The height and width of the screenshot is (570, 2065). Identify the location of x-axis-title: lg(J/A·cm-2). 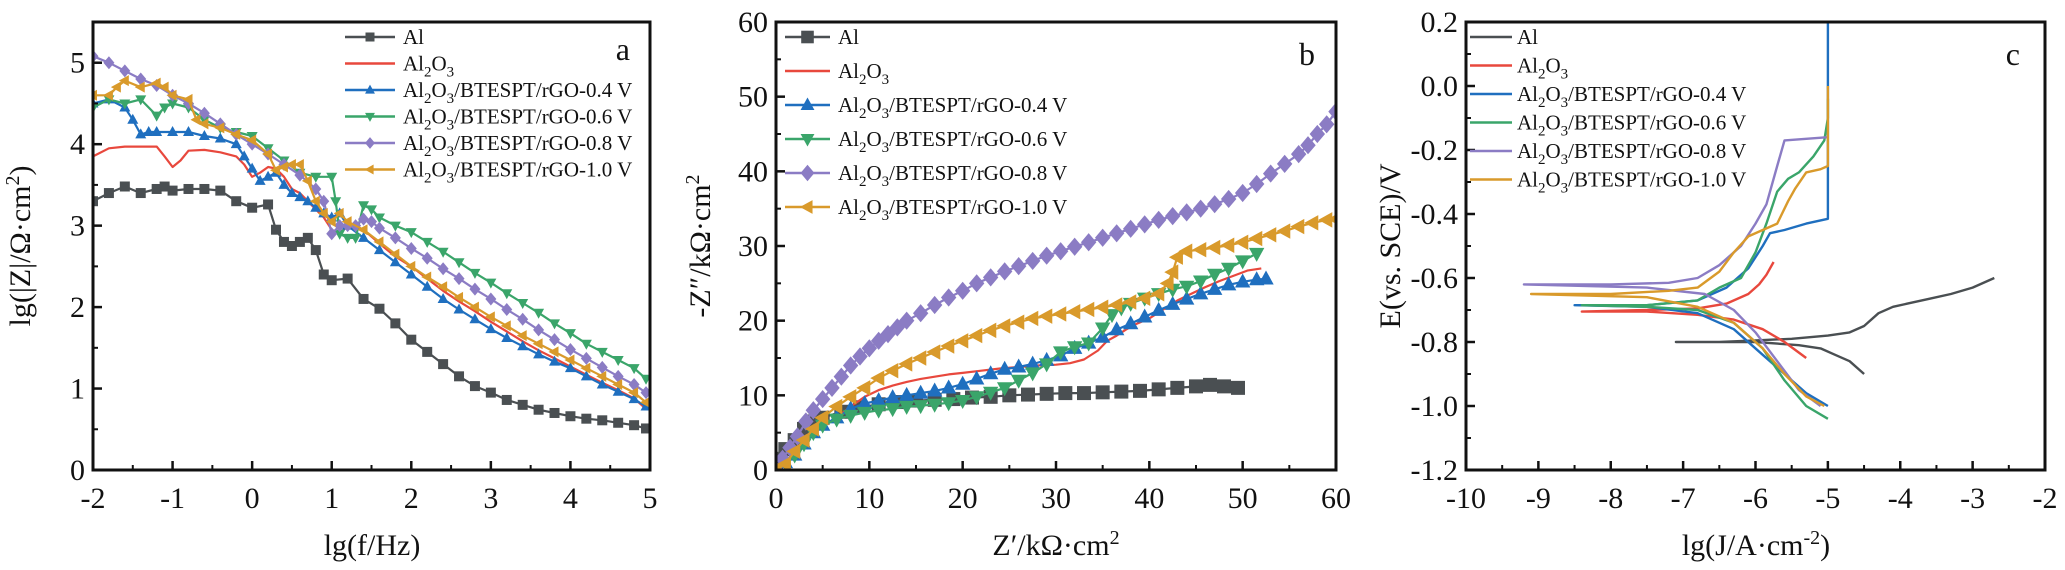
(1756, 544).